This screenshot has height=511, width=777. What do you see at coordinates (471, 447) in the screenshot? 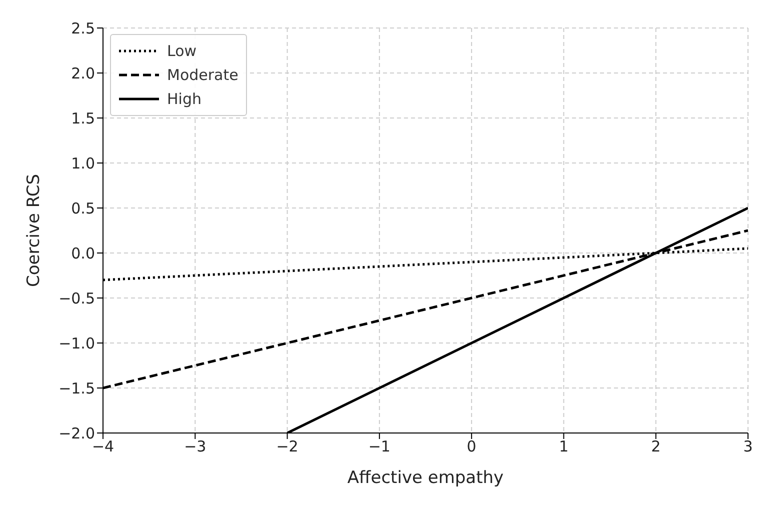
I see `x-tick-label: 0` at bounding box center [471, 447].